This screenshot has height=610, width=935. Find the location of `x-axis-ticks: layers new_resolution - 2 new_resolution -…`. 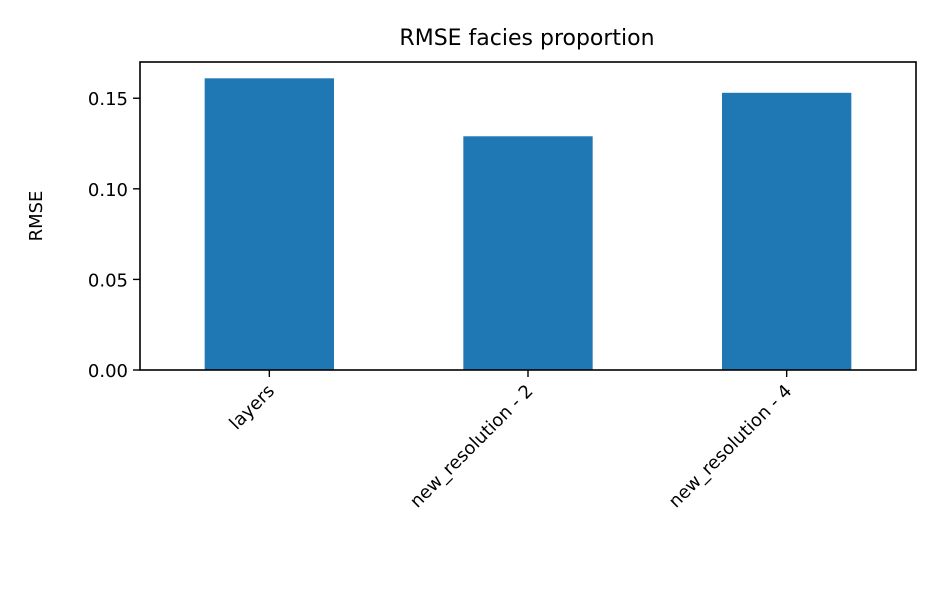

x-axis-ticks: layers new_resolution - 2 new_resolution -… is located at coordinates (510, 441).